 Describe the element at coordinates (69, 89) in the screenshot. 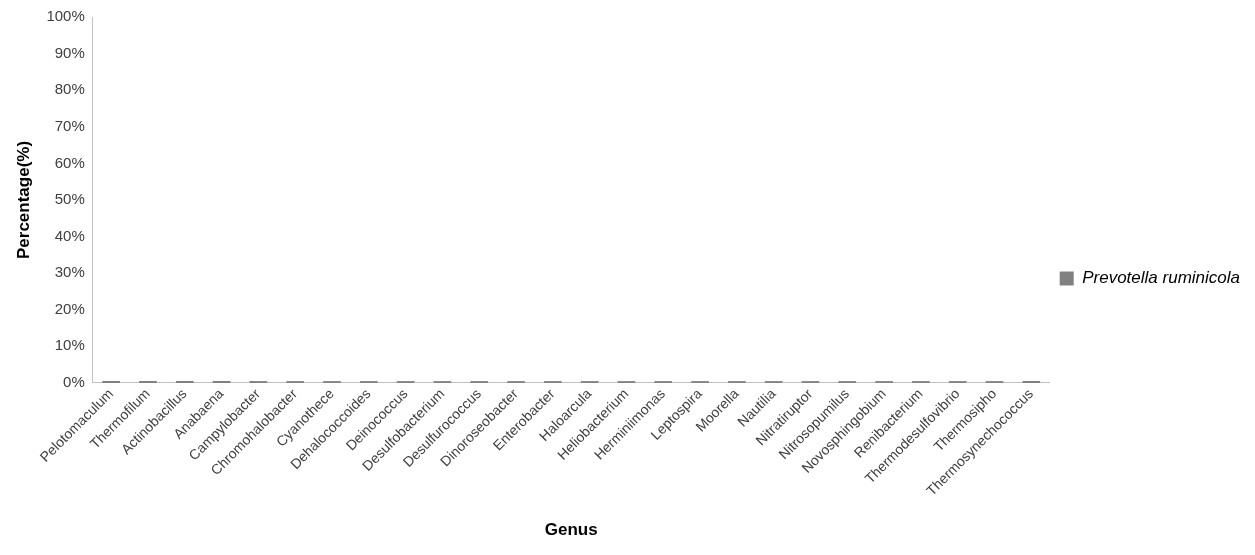

I see `y-tick-label: 80%` at that location.